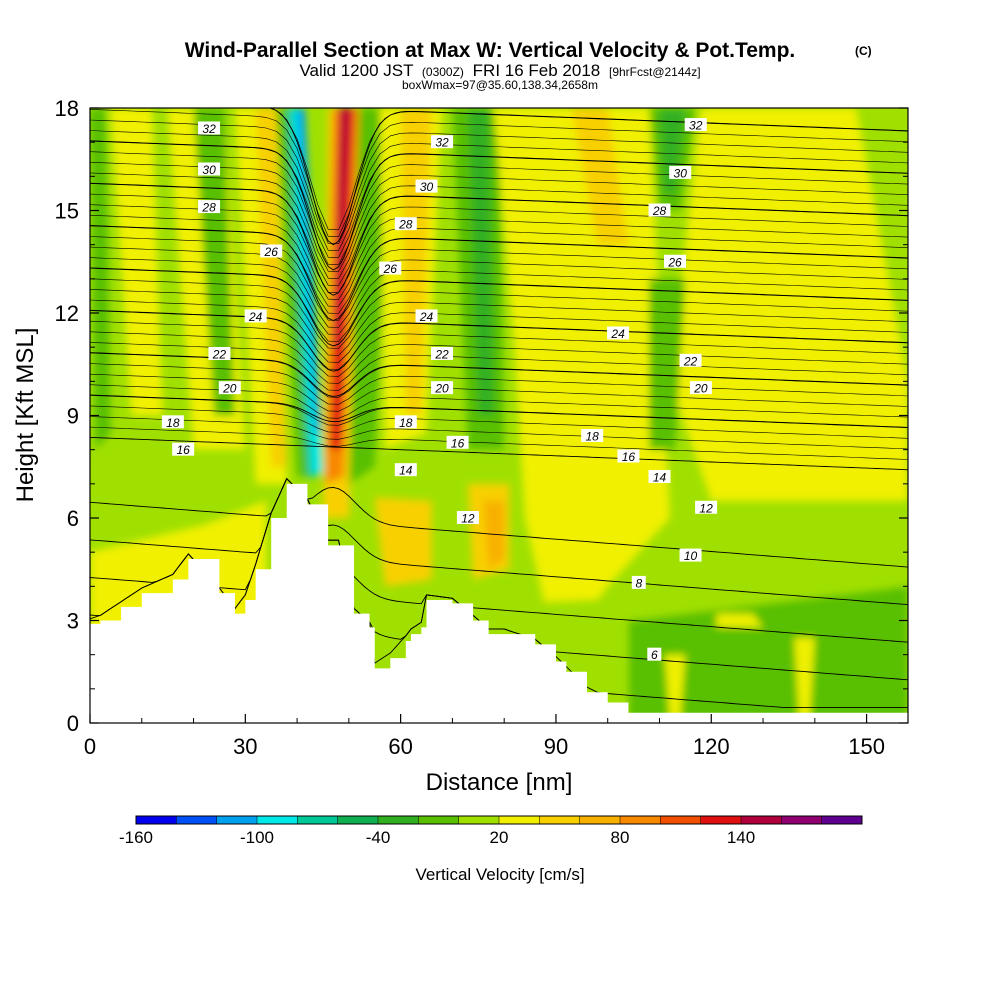 Image resolution: width=1000 pixels, height=1000 pixels. Describe the element at coordinates (499, 837) in the screenshot. I see `colorbar-tick-label: 20` at that location.